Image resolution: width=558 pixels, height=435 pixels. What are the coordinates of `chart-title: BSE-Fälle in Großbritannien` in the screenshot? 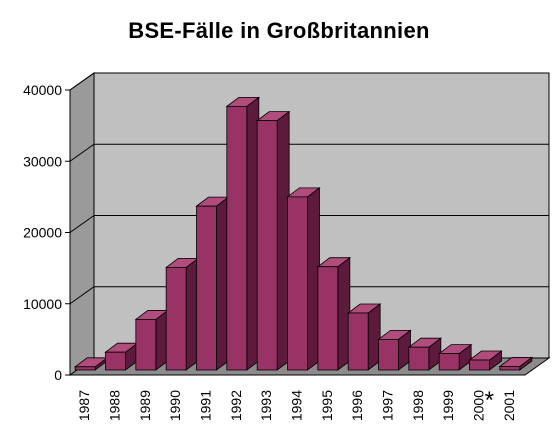 It's located at (279, 30).